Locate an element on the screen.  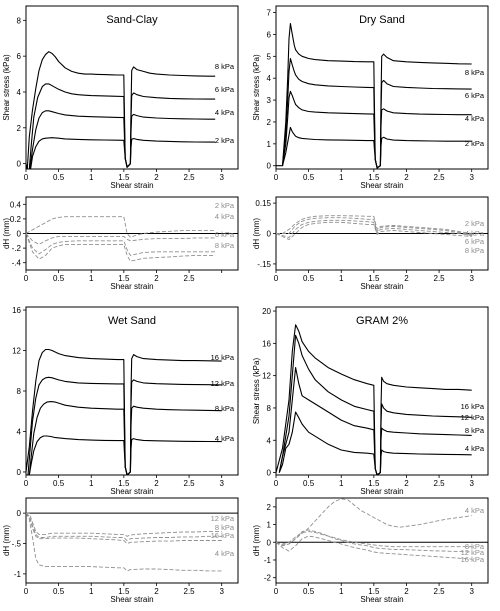
y-tick-label: 5 is located at coordinates (269, 56).